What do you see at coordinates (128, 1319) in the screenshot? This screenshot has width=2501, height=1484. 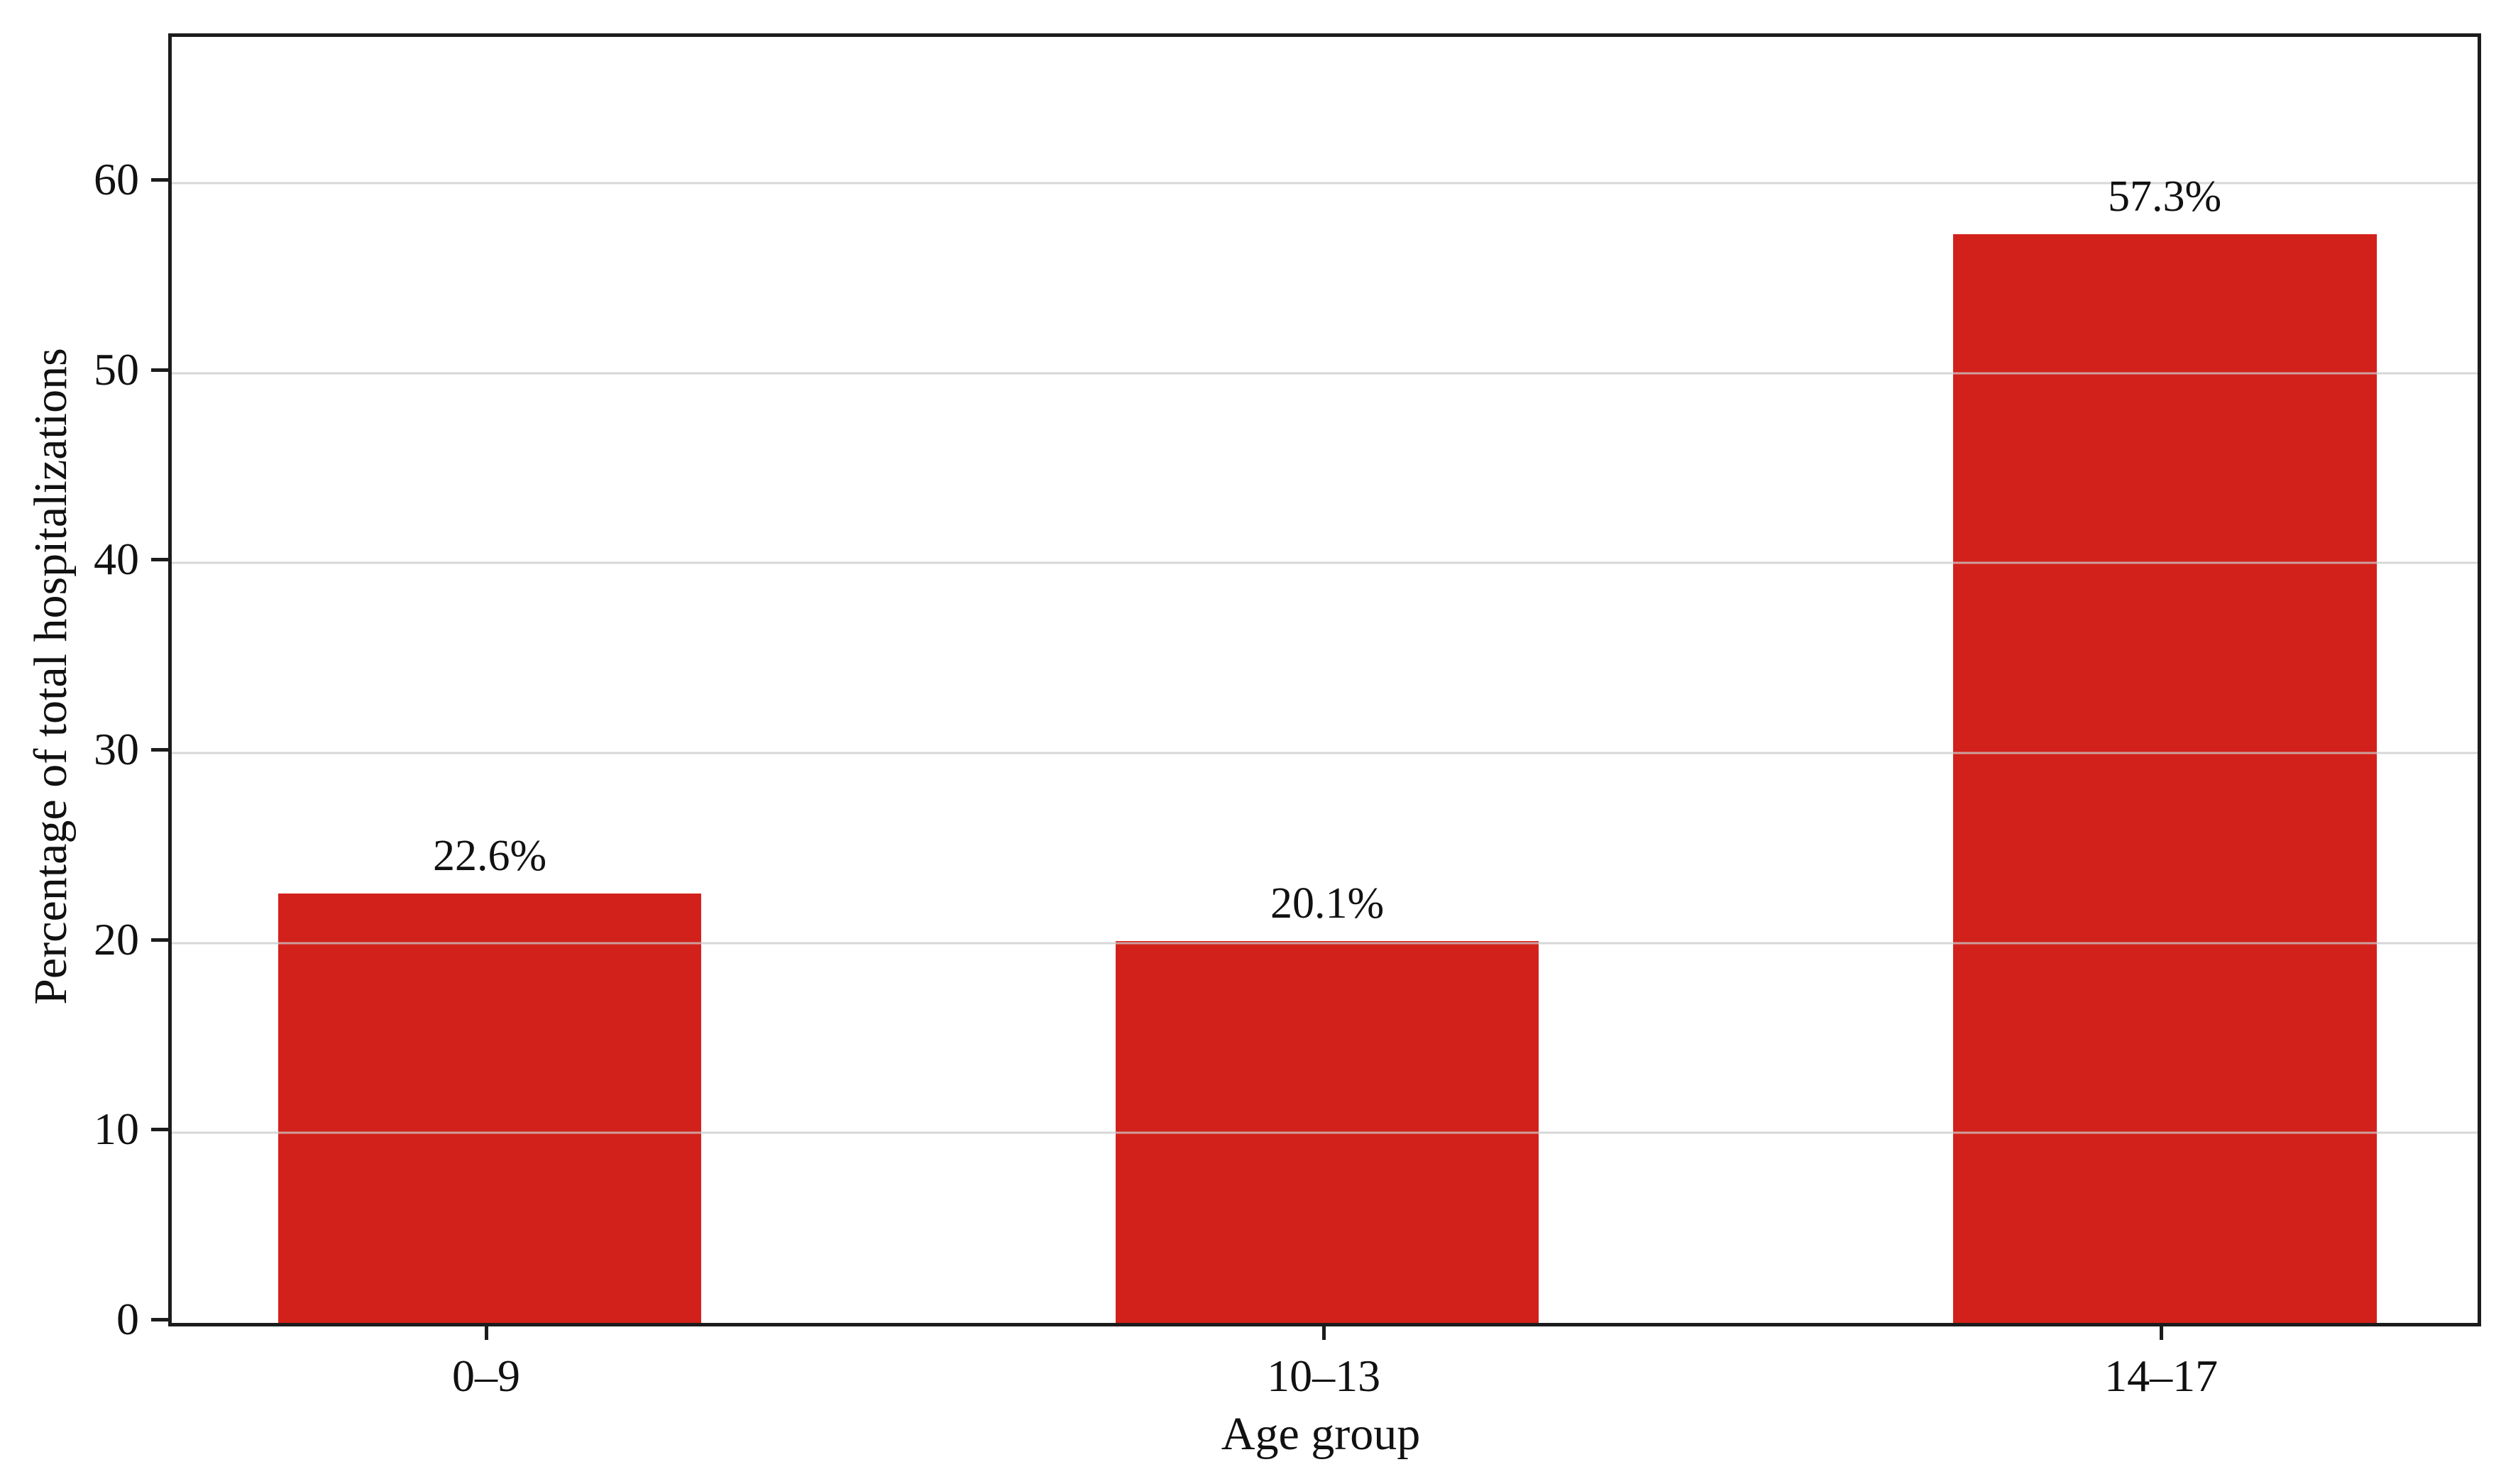 I see `y-tick-label: 0` at bounding box center [128, 1319].